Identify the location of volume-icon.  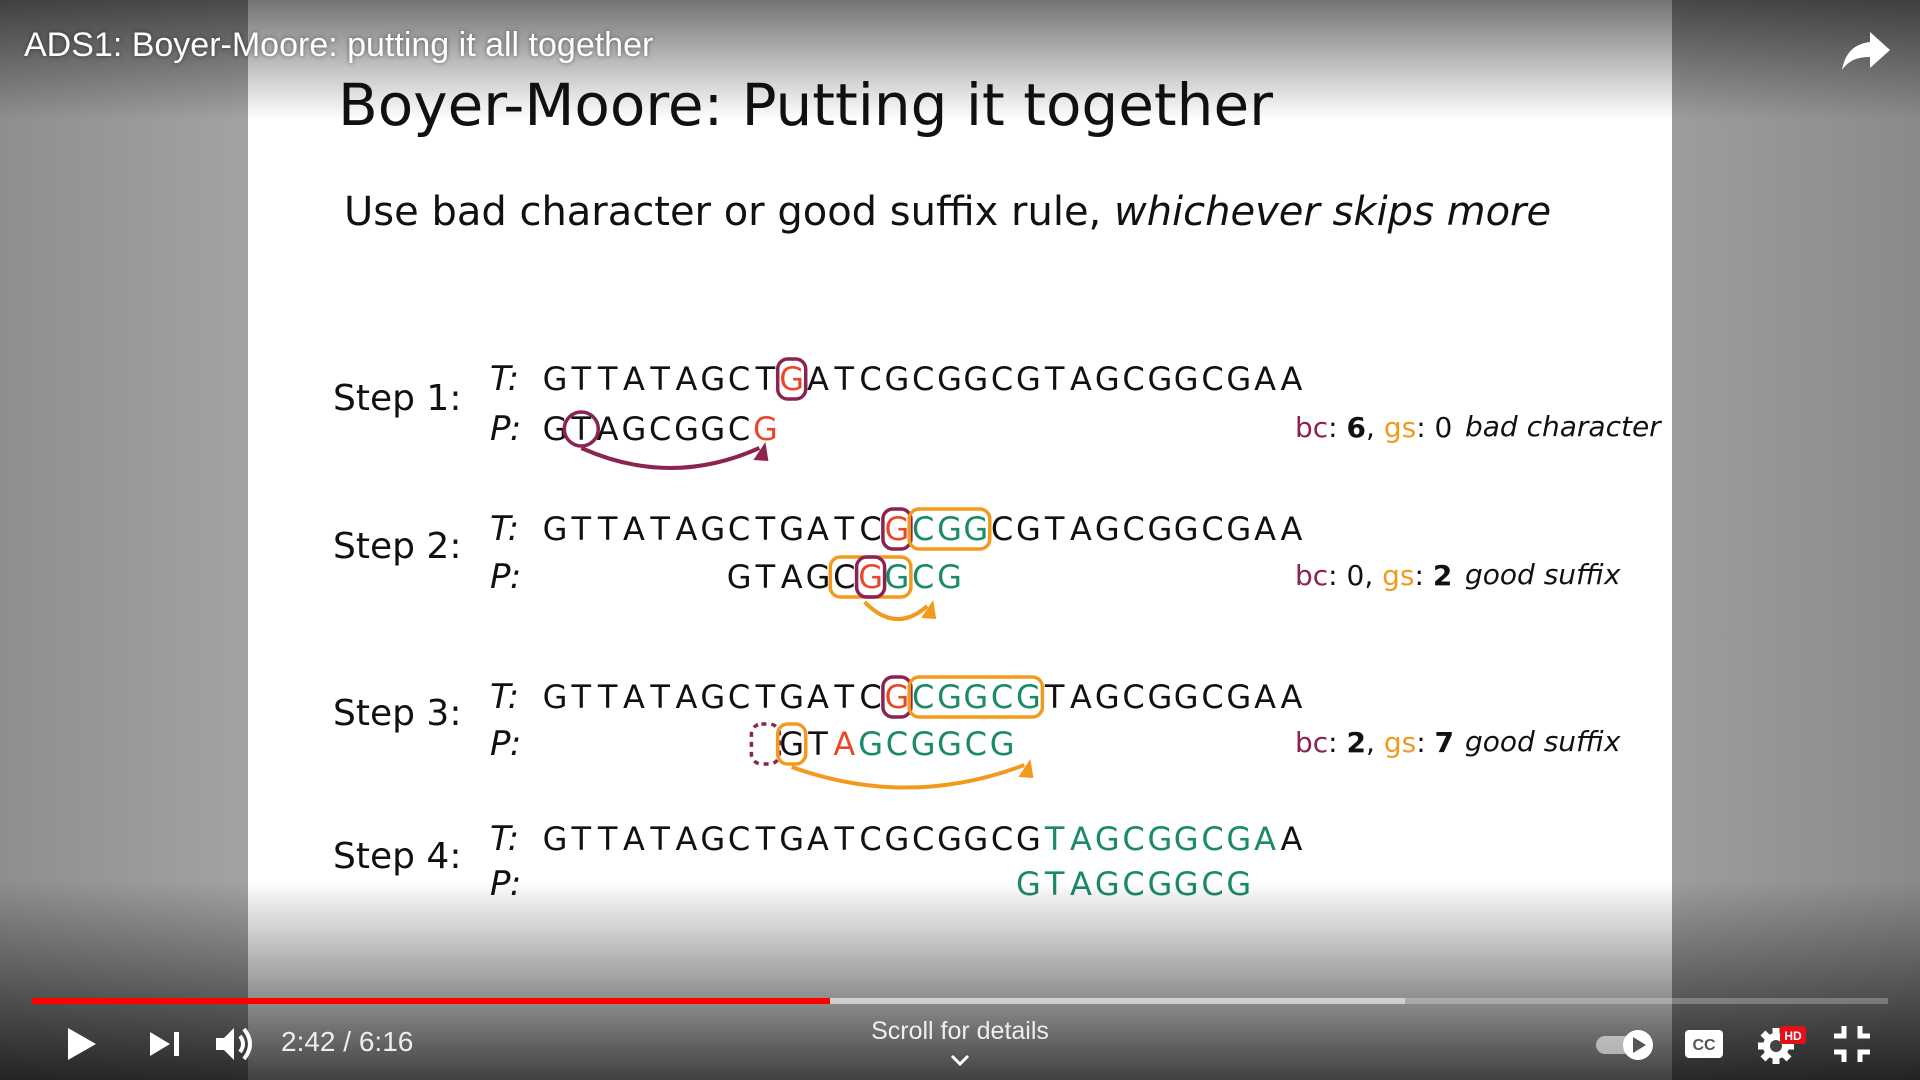
(234, 1044).